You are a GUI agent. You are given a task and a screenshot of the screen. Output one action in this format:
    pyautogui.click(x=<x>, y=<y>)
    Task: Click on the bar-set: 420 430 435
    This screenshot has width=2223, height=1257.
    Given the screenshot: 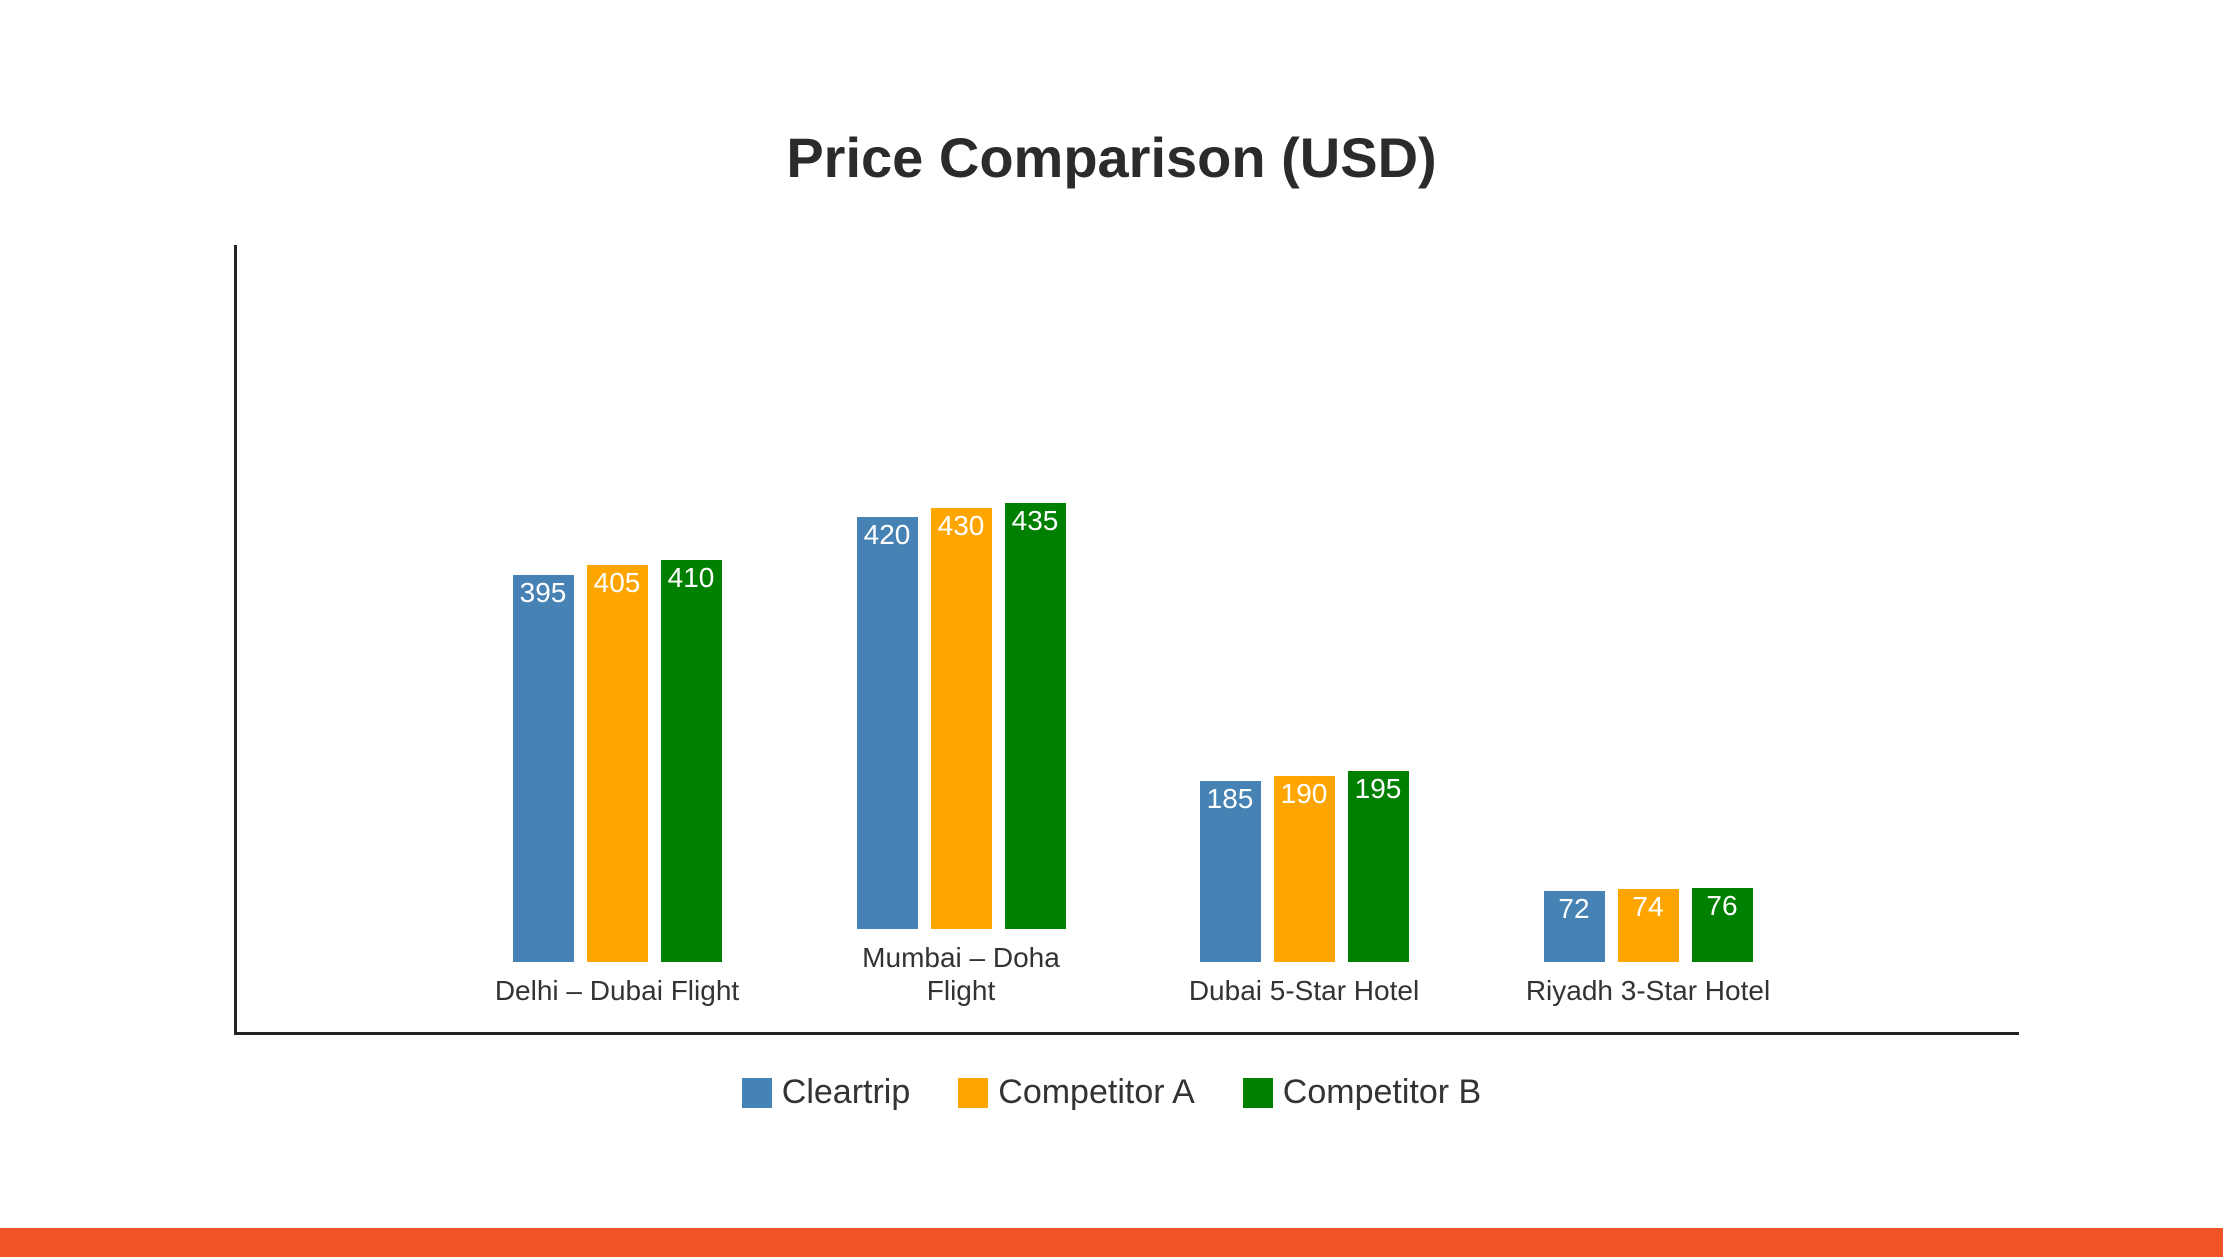 What is the action you would take?
    pyautogui.click(x=961, y=715)
    